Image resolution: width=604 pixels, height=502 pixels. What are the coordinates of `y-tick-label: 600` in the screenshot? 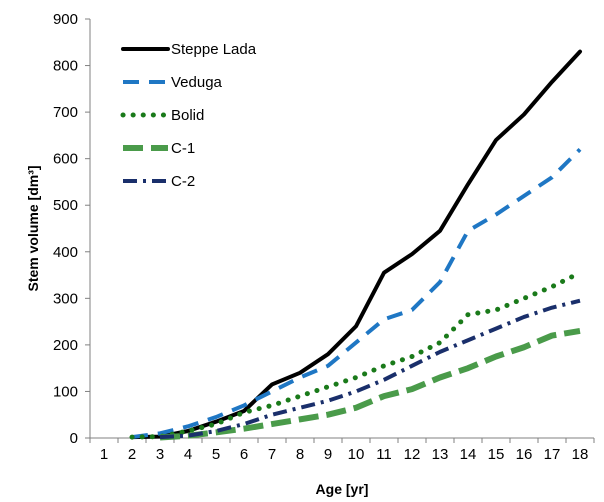 It's located at (65, 159).